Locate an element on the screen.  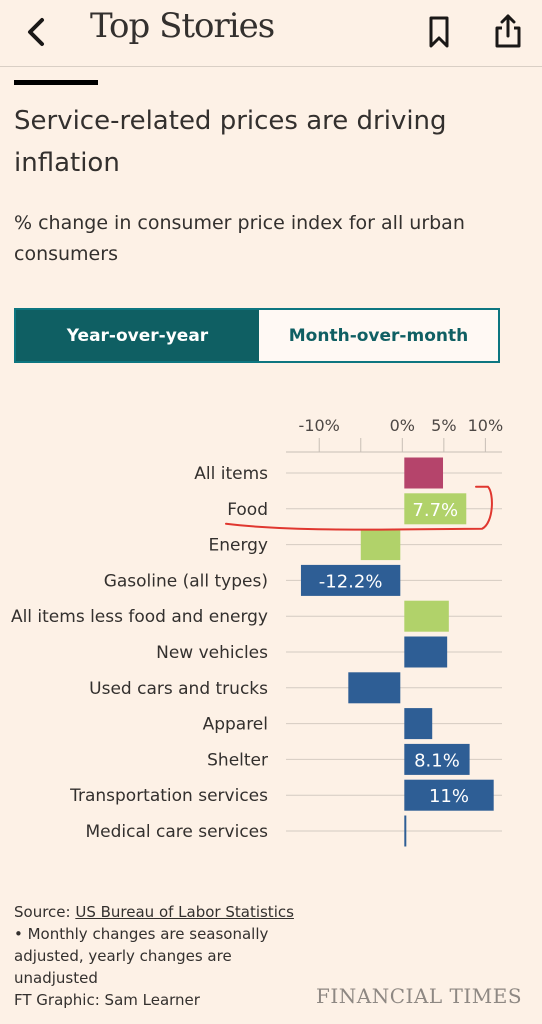
top-bar: Top Stories is located at coordinates (271, 33).